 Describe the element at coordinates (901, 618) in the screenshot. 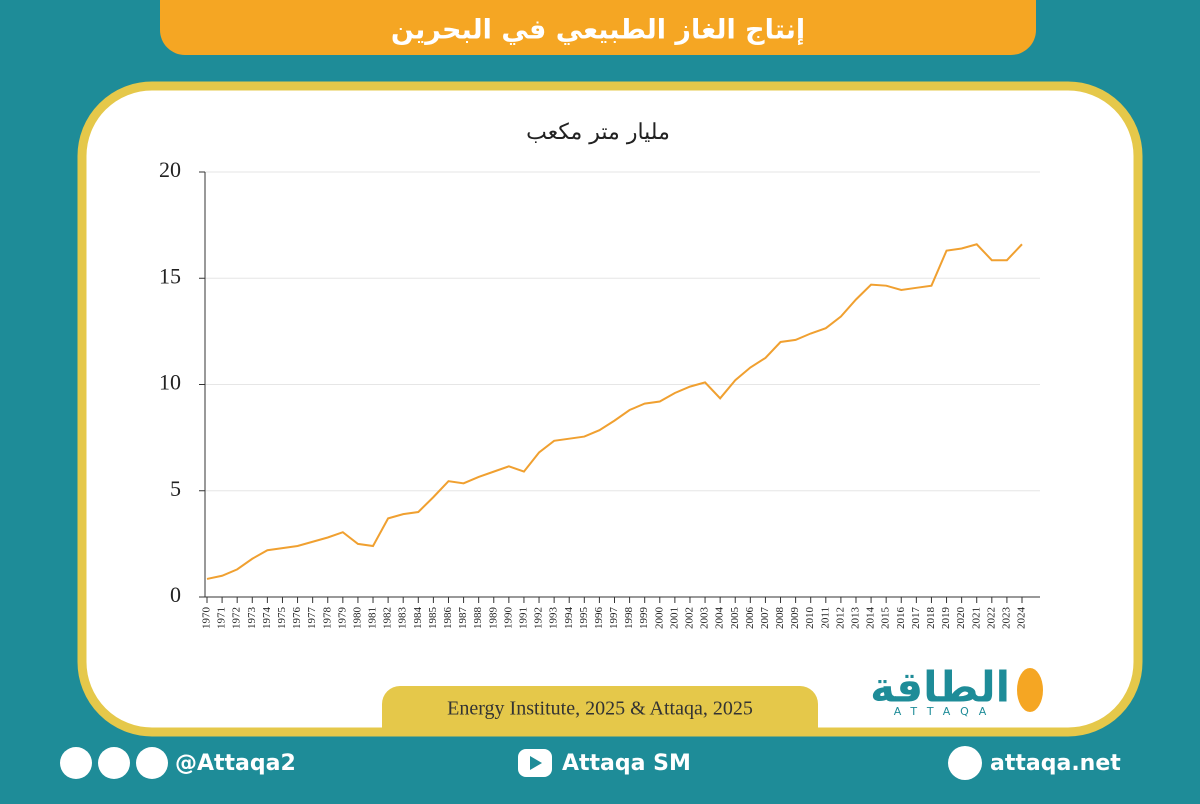

I see `x-tick-label: 2016` at that location.